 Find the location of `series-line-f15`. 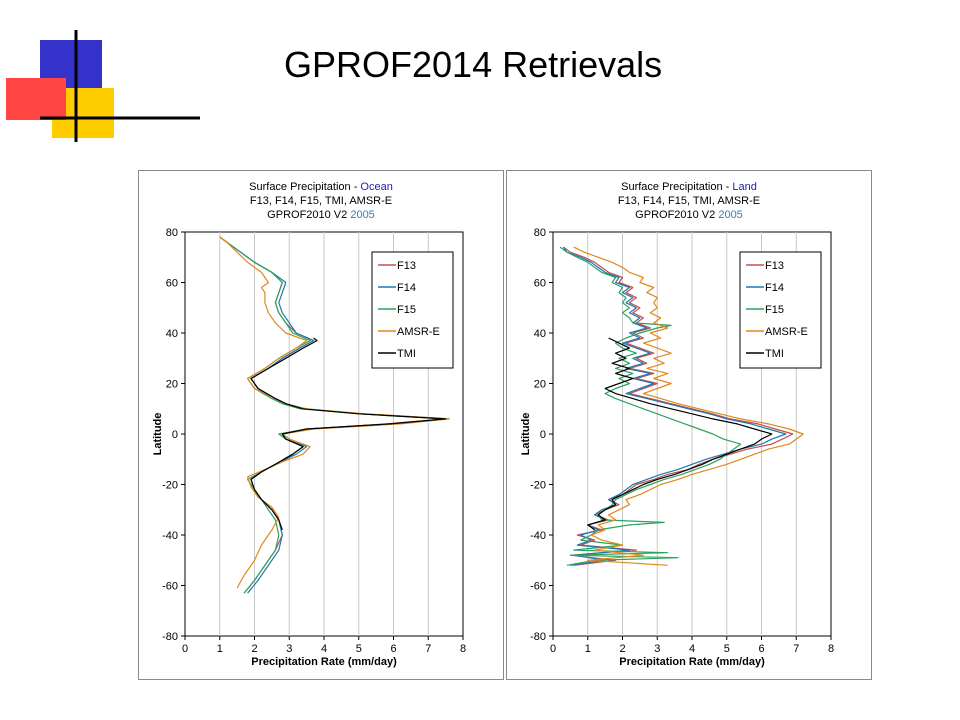

series-line-f15 is located at coordinates (650, 406).